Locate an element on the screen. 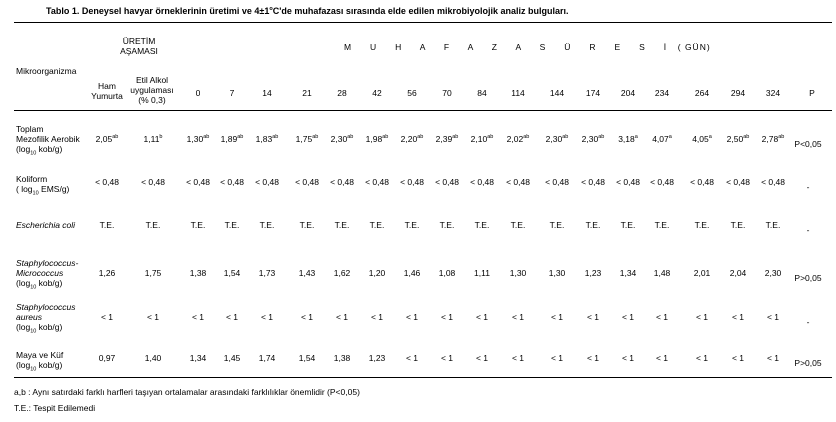 Image resolution: width=836 pixels, height=422 pixels. table-cell: 2,20ab is located at coordinates (412, 139).